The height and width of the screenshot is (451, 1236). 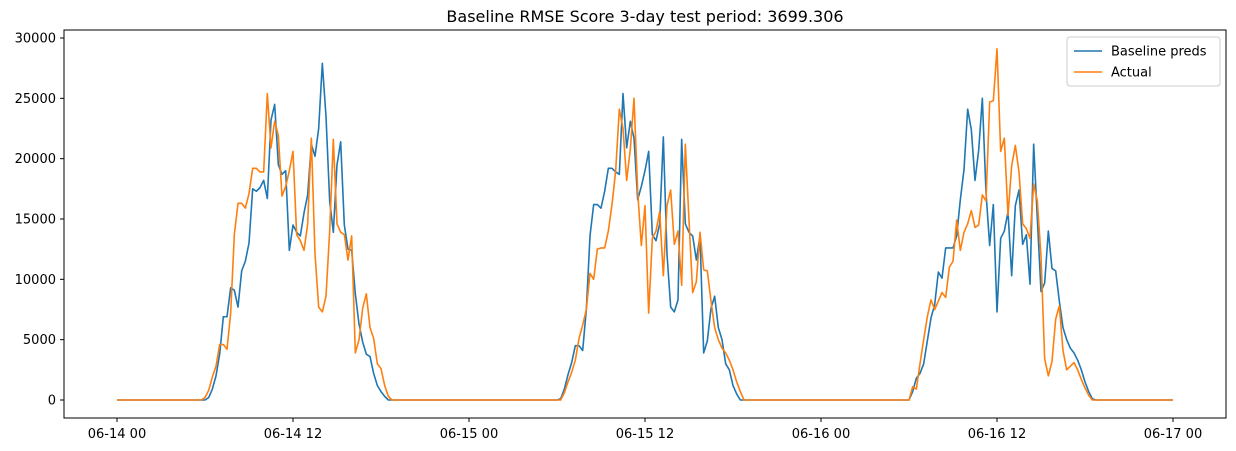 I want to click on legend-box, so click(x=1143, y=61).